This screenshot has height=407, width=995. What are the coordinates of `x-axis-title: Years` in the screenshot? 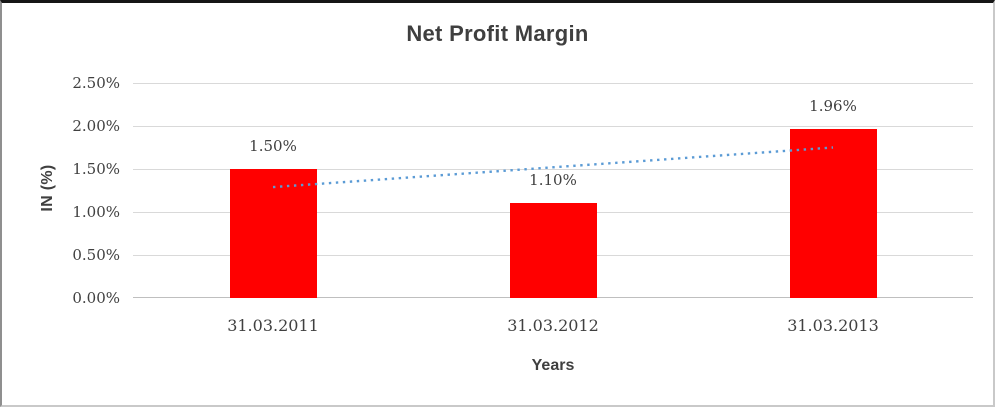 It's located at (553, 365).